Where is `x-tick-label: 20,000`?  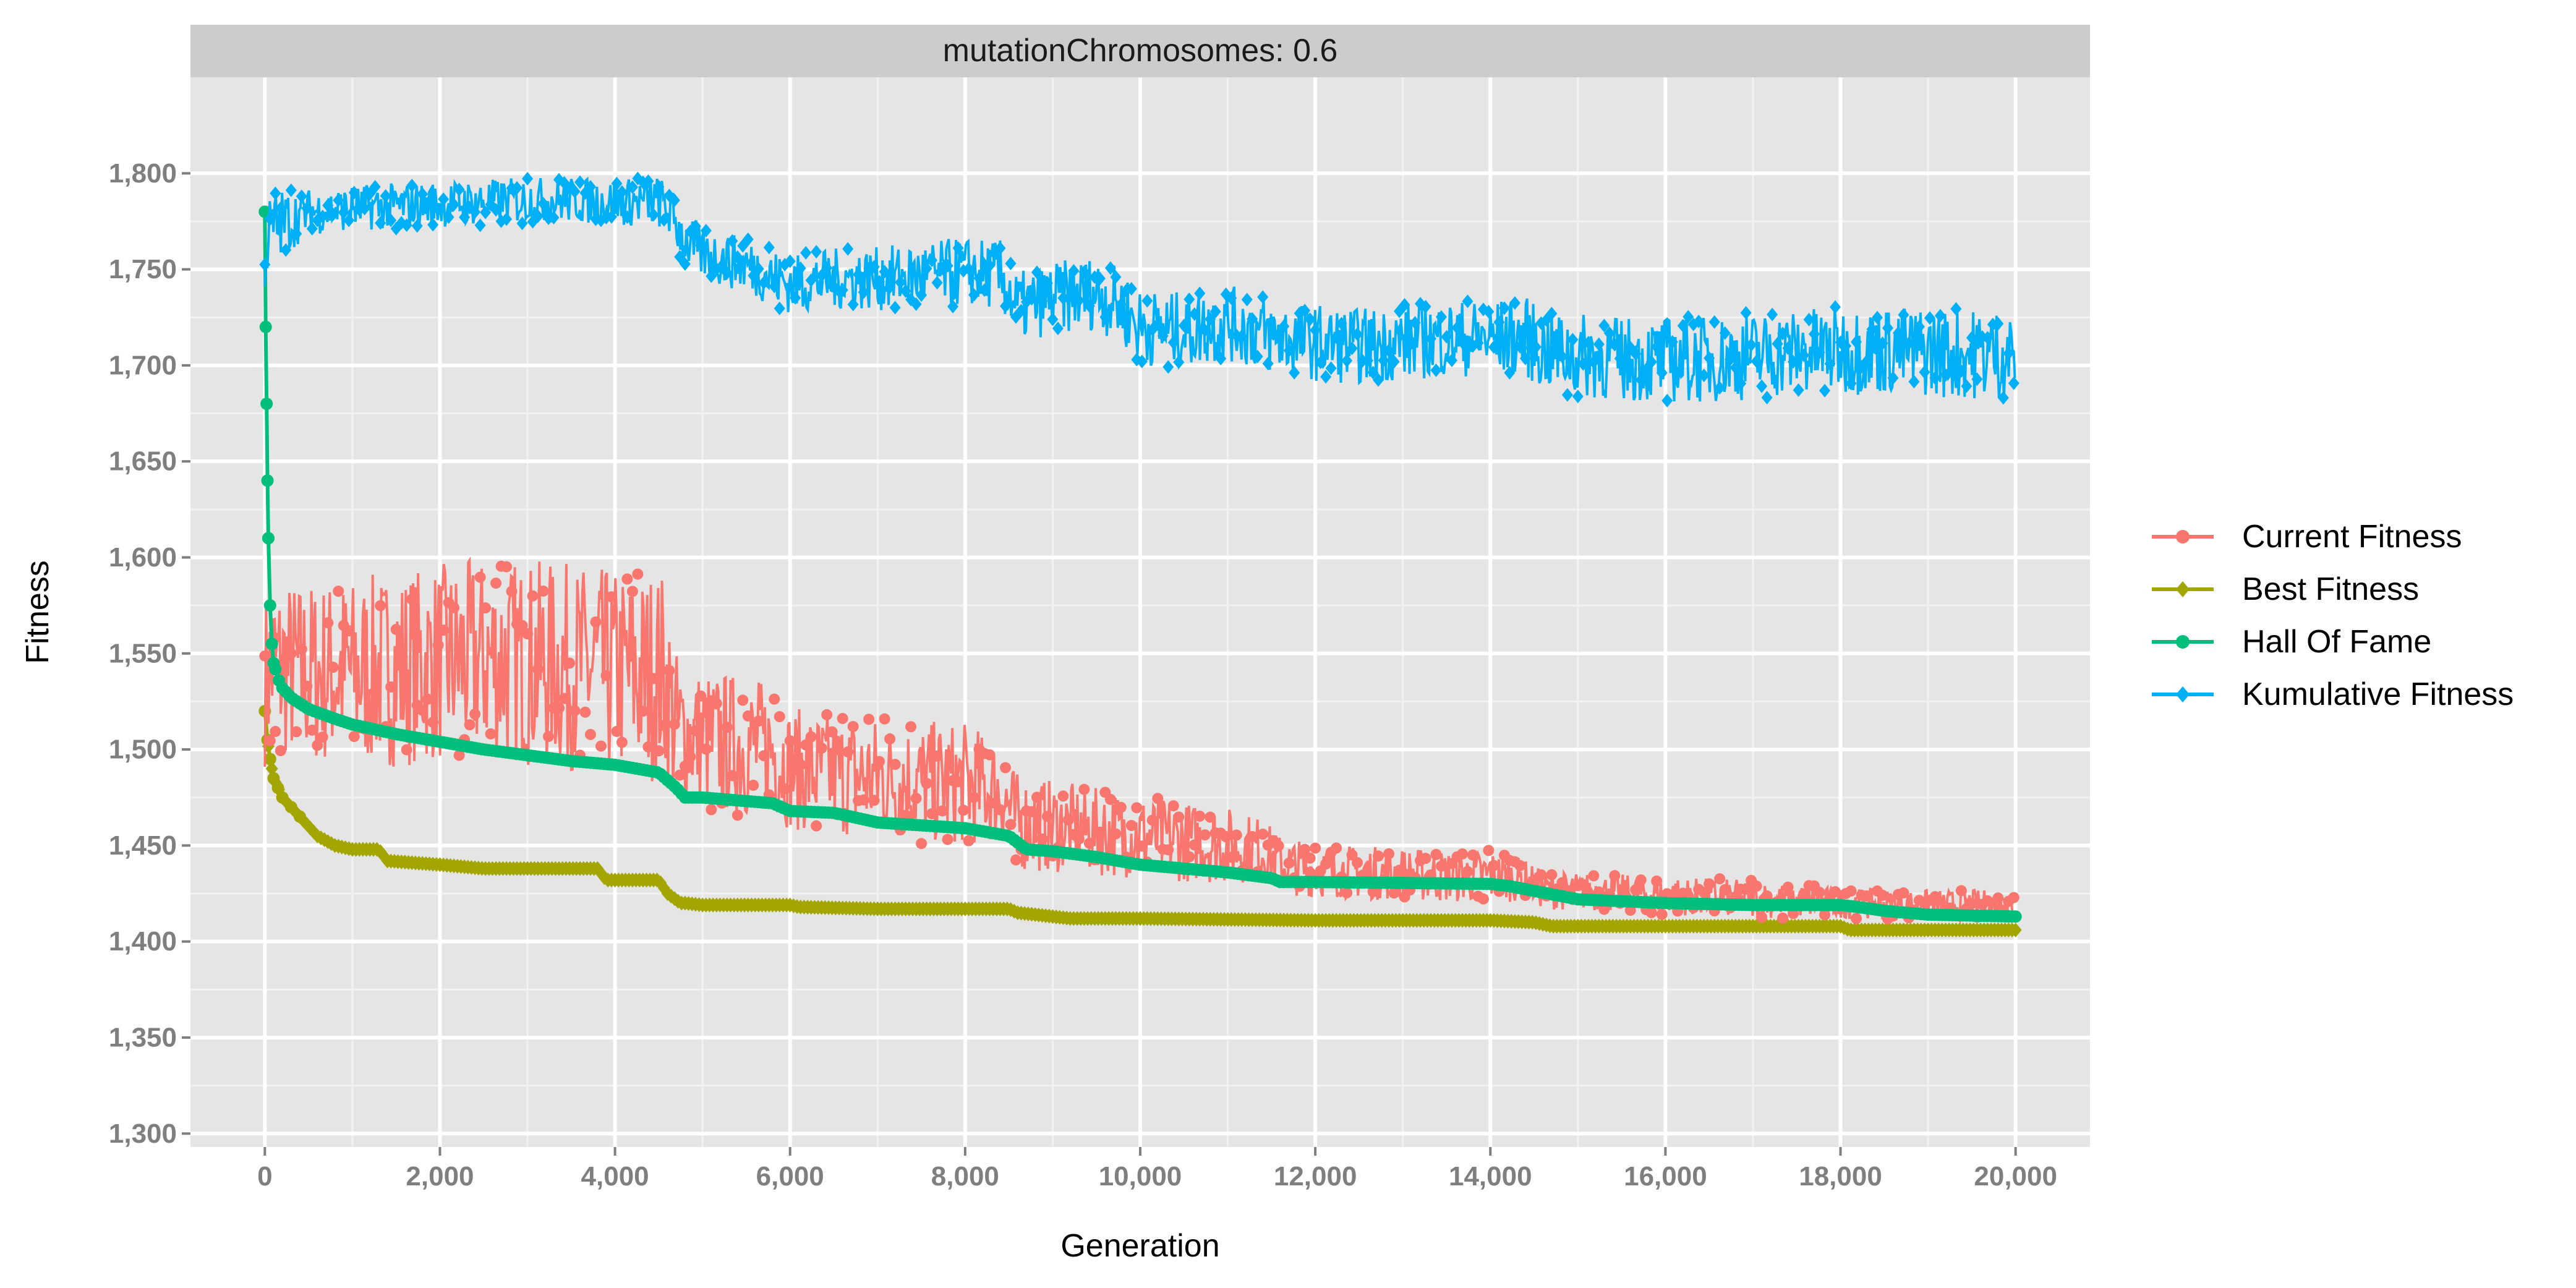 x-tick-label: 20,000 is located at coordinates (2015, 1176).